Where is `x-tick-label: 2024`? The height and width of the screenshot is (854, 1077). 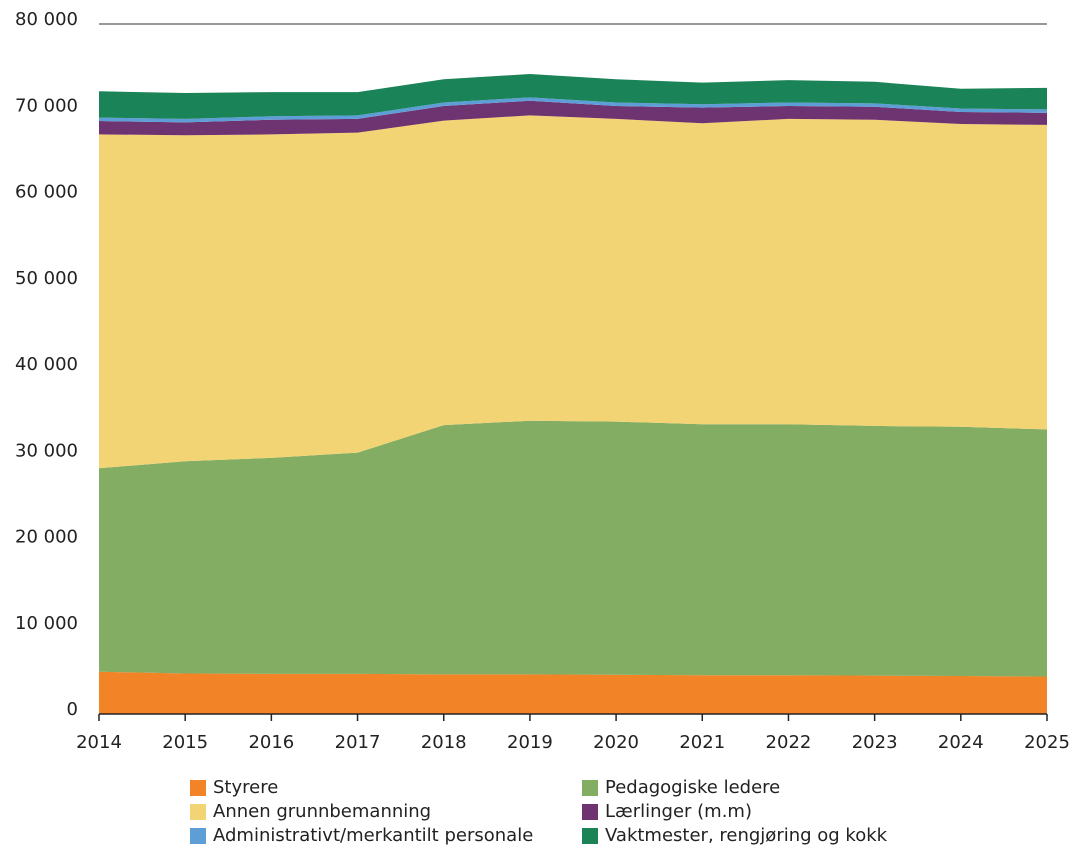 x-tick-label: 2024 is located at coordinates (961, 742).